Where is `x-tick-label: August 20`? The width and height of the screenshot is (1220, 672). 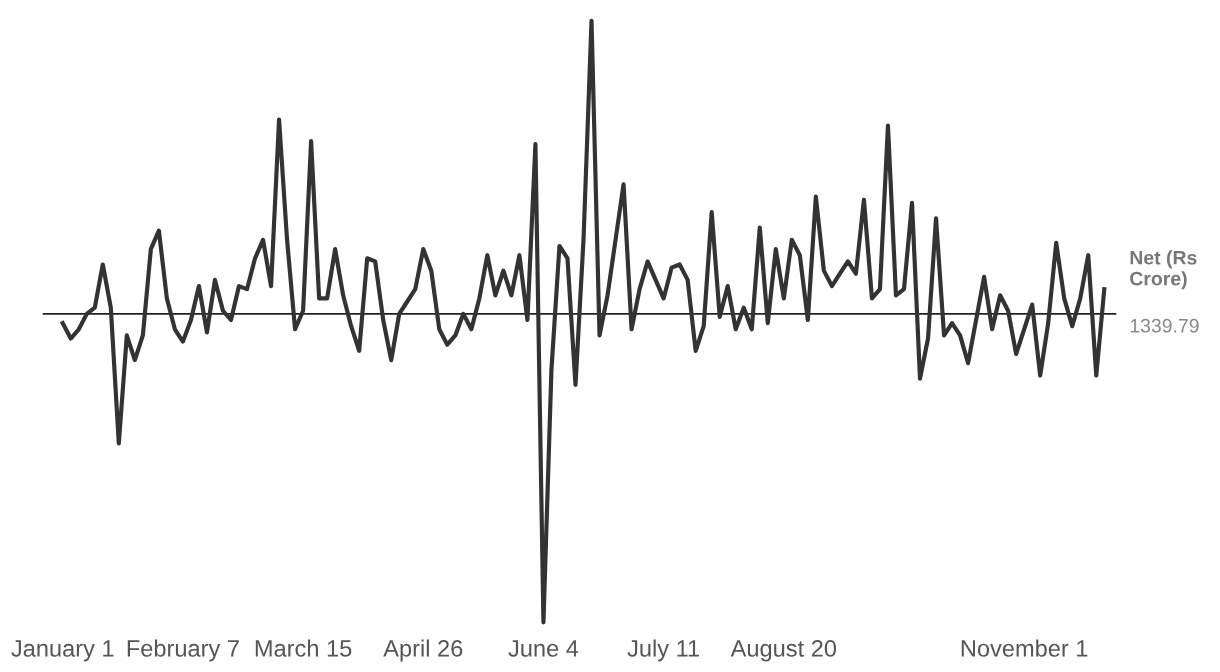
x-tick-label: August 20 is located at coordinates (783, 651).